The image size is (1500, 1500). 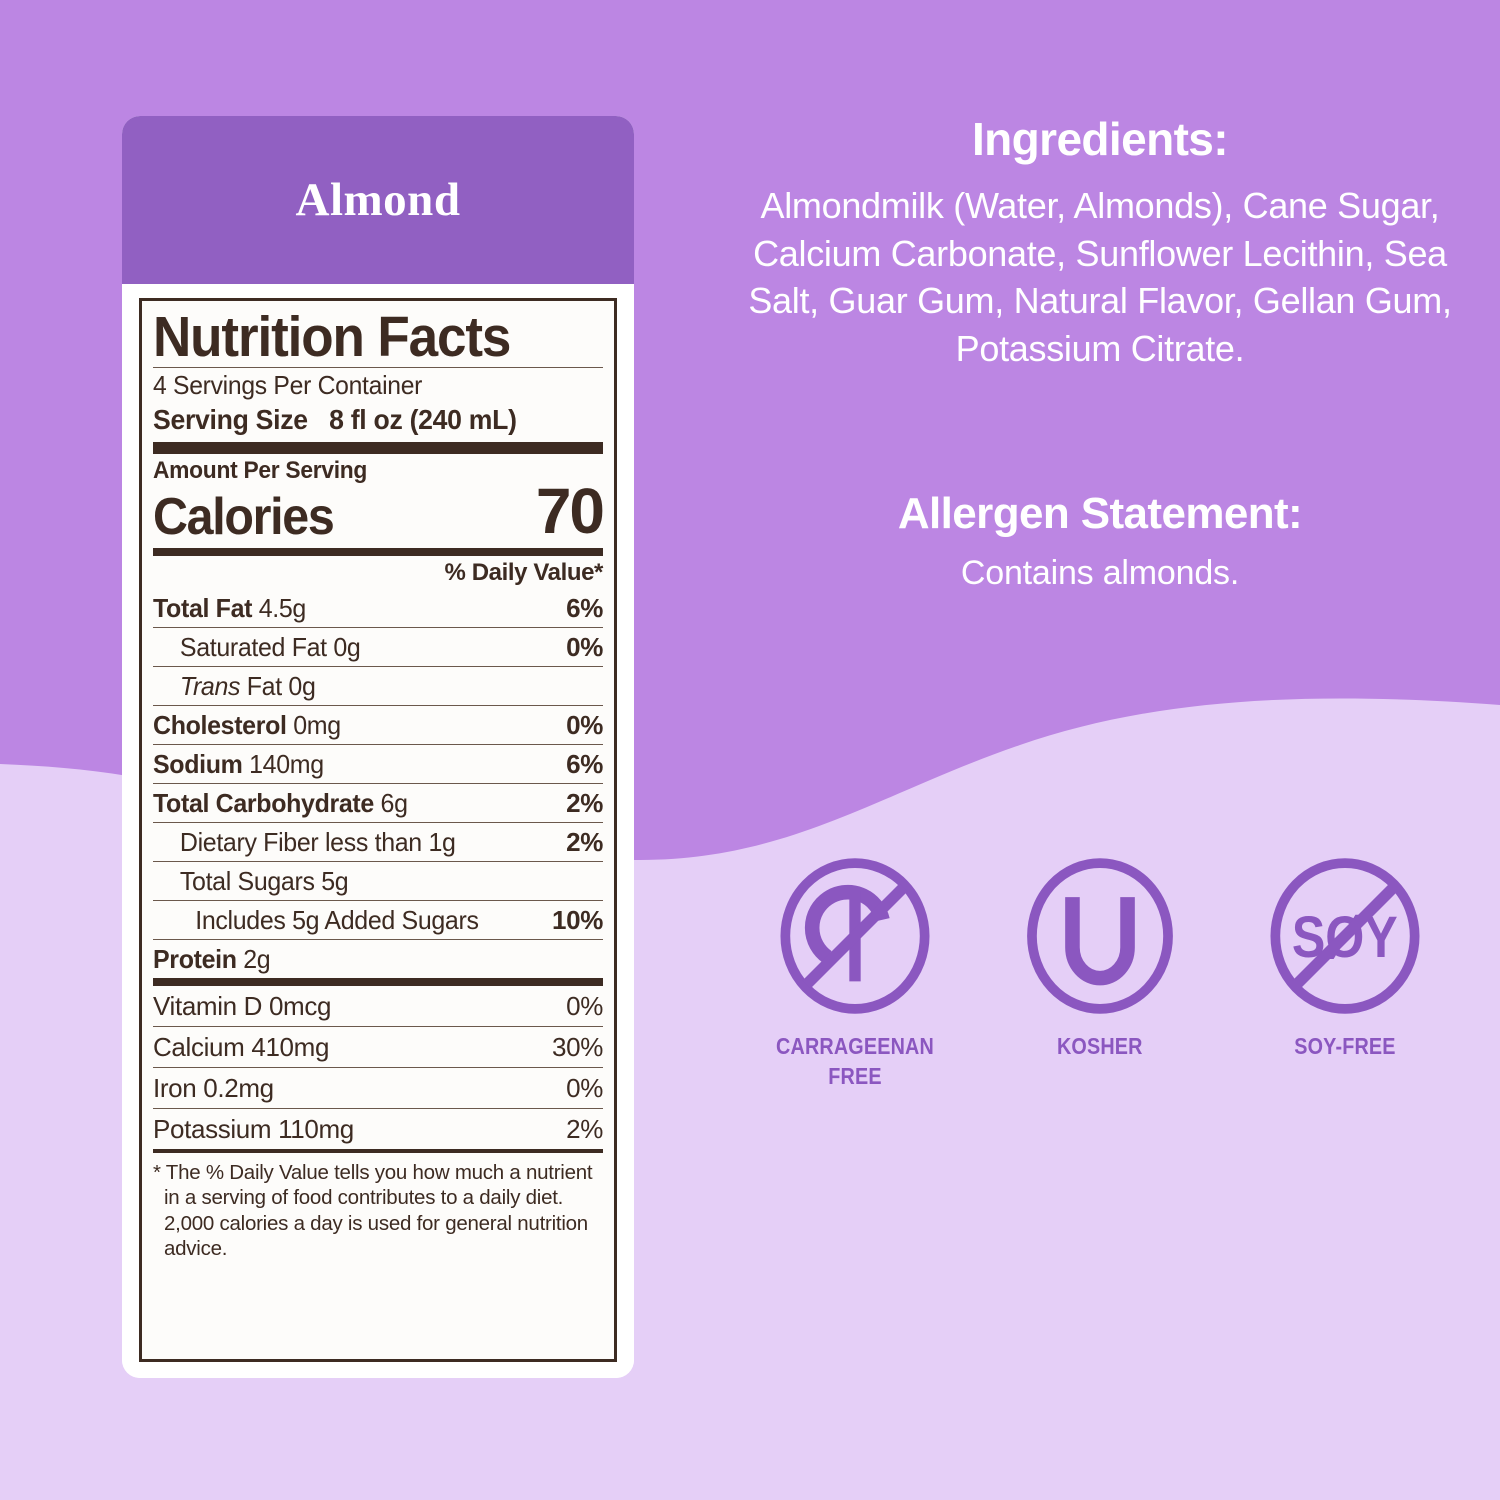 What do you see at coordinates (378, 725) in the screenshot?
I see `nutrient-row: Cholesterol 0mg 0%` at bounding box center [378, 725].